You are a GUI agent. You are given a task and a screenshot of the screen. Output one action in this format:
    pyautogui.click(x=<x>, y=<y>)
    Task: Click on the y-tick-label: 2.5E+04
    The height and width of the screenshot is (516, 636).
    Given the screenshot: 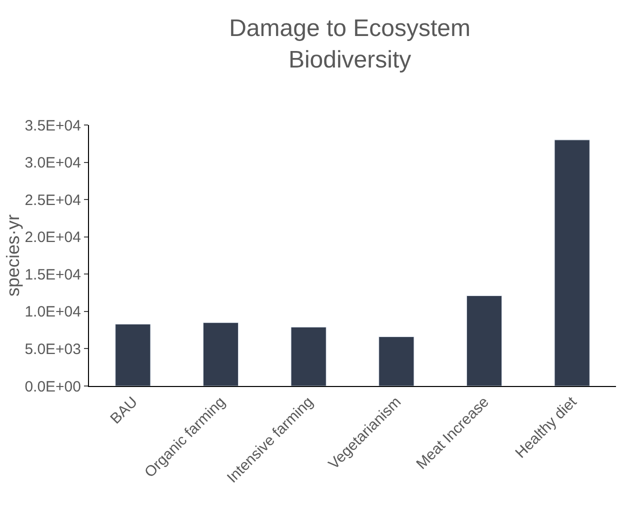 What is the action you would take?
    pyautogui.click(x=52, y=200)
    